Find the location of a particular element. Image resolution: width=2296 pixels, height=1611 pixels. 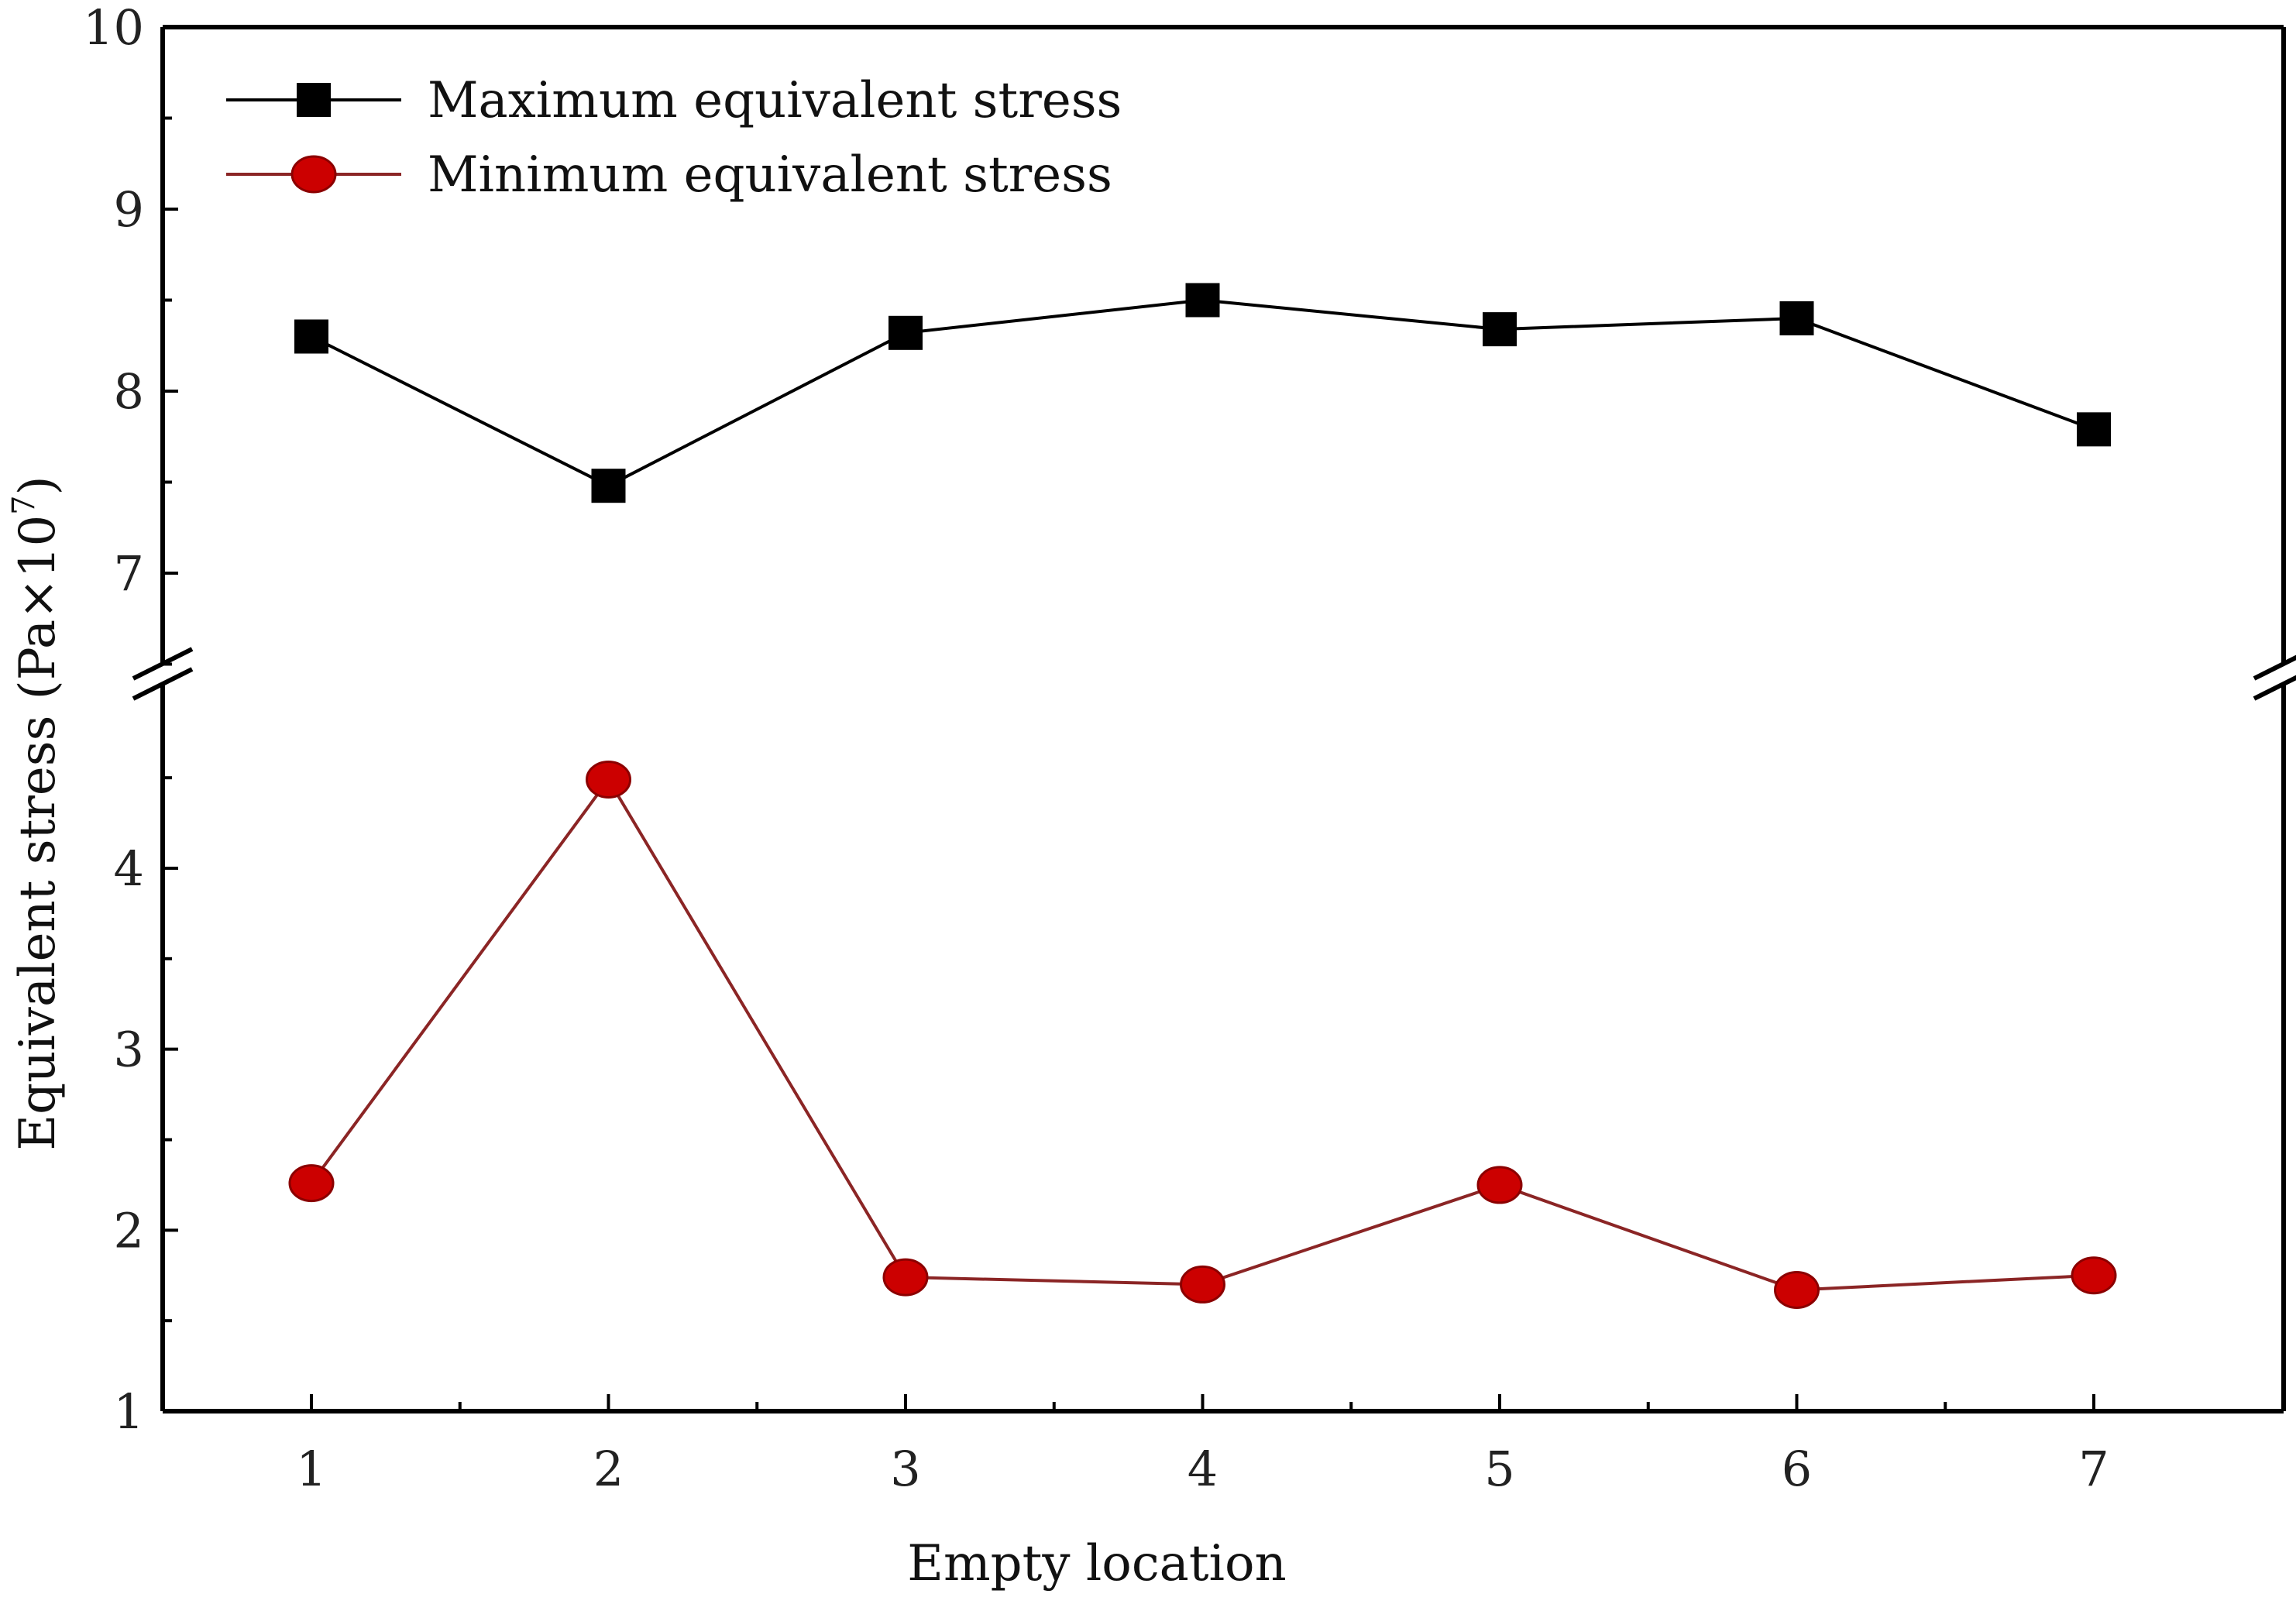

y-tick-label: 10 is located at coordinates (113, 28).